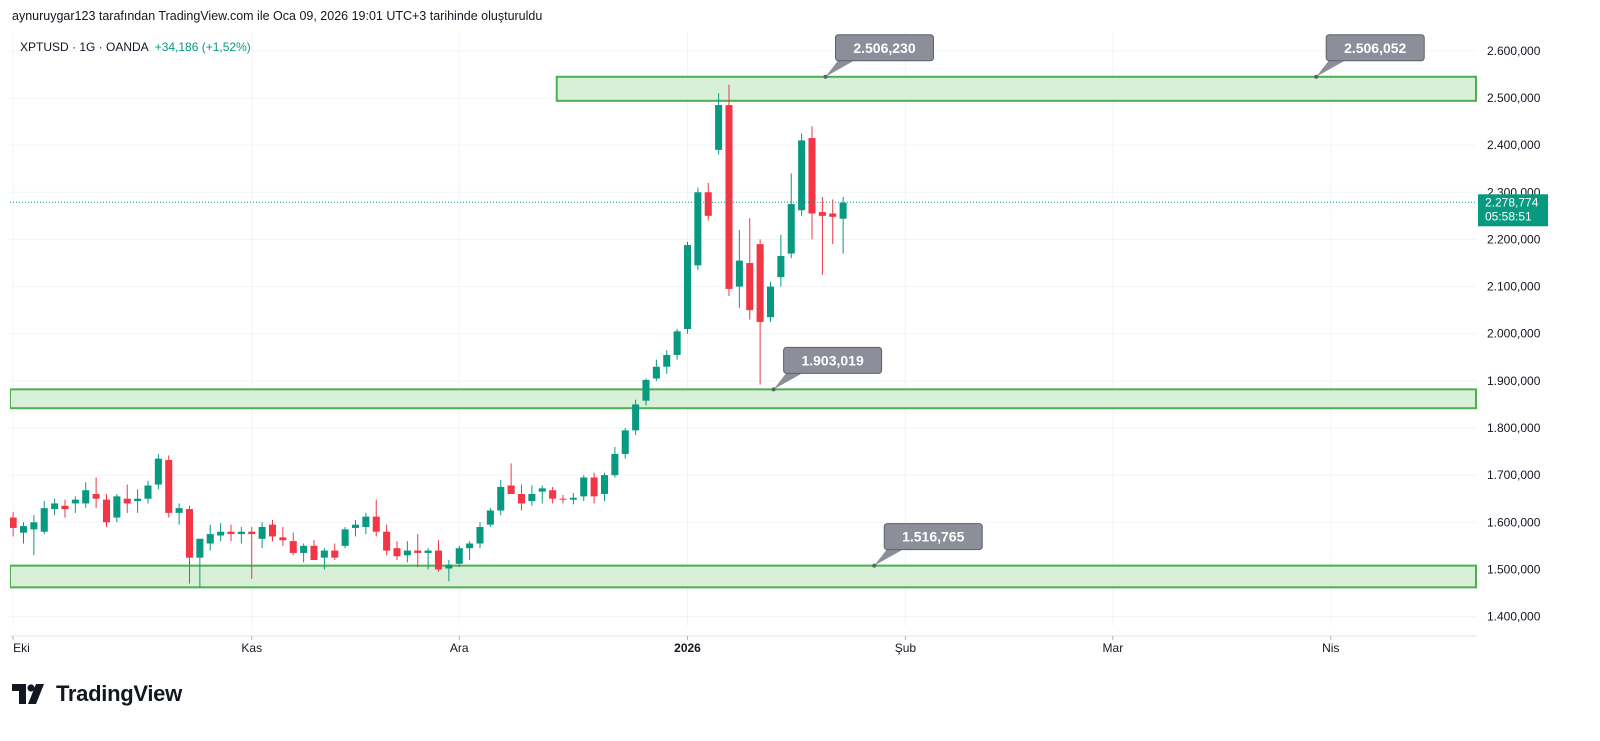 Image resolution: width=1600 pixels, height=741 pixels. Describe the element at coordinates (1514, 239) in the screenshot. I see `y-tick-label: 2.200,000` at that location.